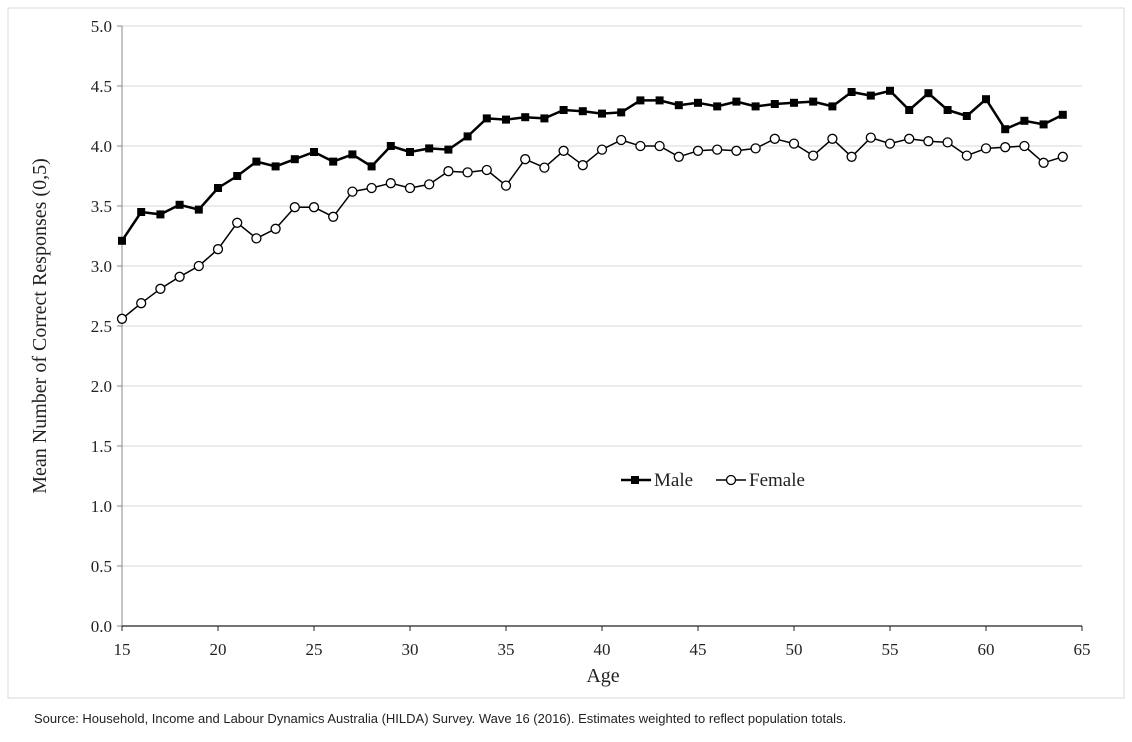 This screenshot has height=742, width=1132. I want to click on legend-female-label: Female, so click(777, 480).